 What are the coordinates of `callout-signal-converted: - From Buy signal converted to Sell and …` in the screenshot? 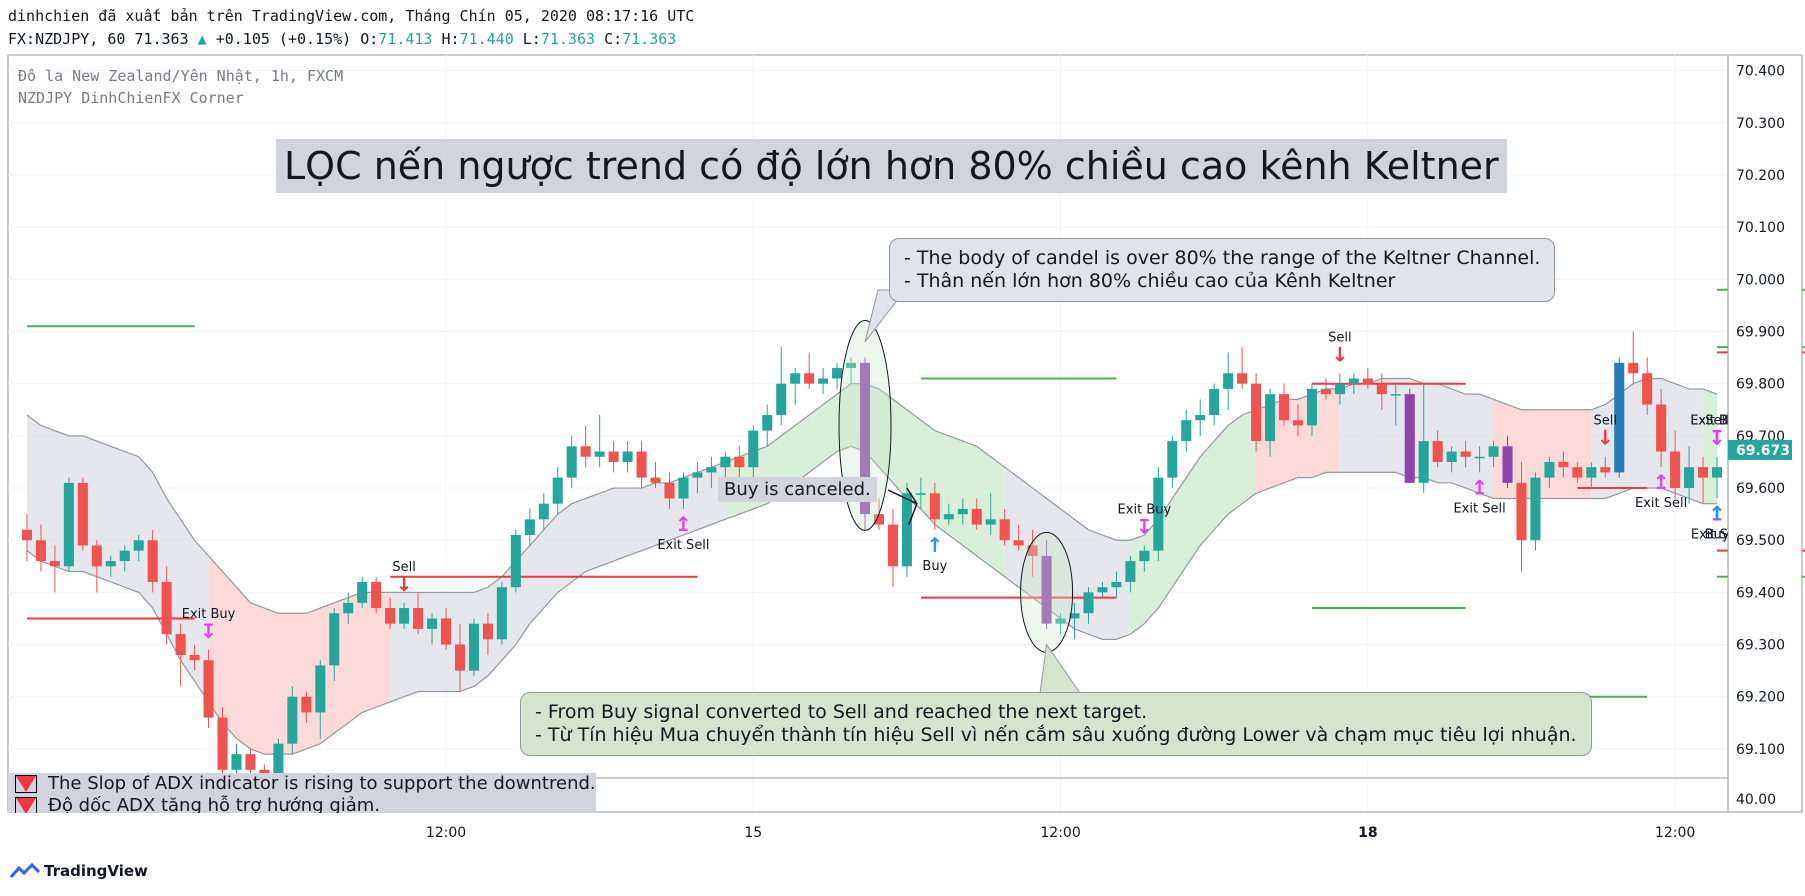 It's located at (1056, 724).